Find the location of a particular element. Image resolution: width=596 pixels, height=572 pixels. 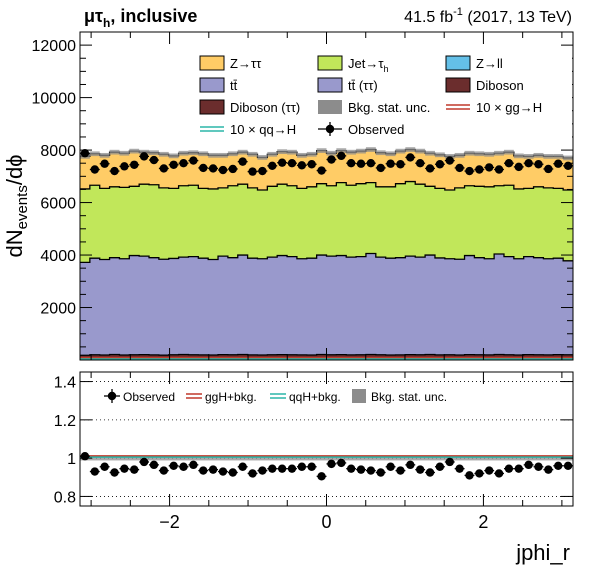

ratio-y-tick-label: 1 is located at coordinates (71, 459).